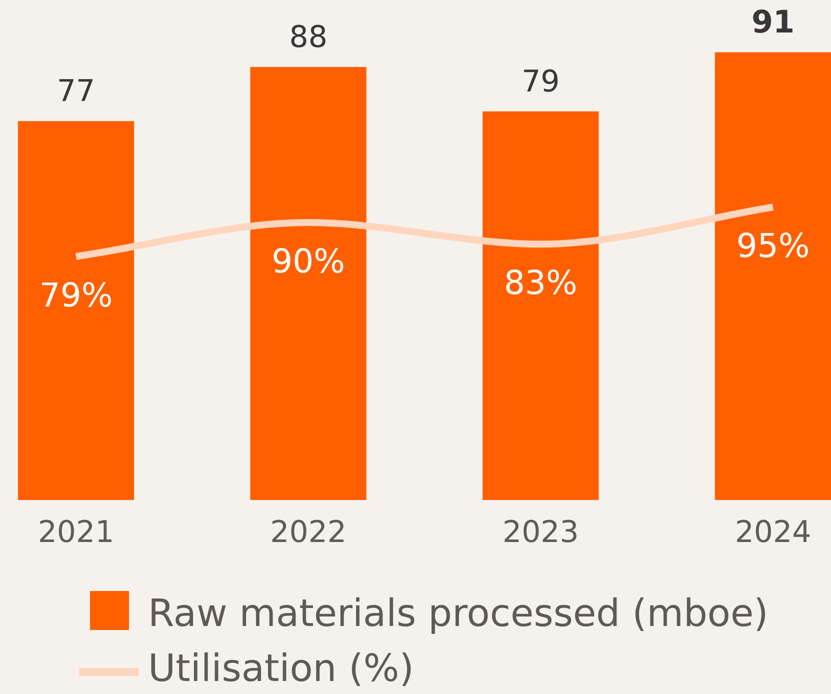 This screenshot has height=694, width=831. What do you see at coordinates (309, 261) in the screenshot?
I see `data-label: 90%` at bounding box center [309, 261].